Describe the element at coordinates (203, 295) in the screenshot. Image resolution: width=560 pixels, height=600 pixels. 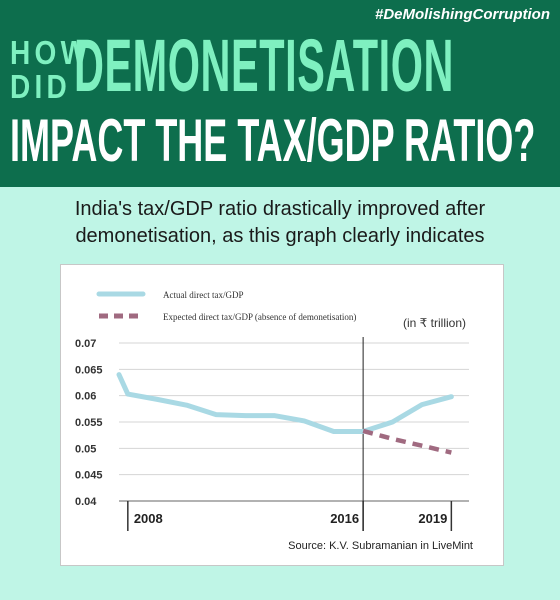
I see `legend-label-actual: Actual direct tax/GDP` at that location.